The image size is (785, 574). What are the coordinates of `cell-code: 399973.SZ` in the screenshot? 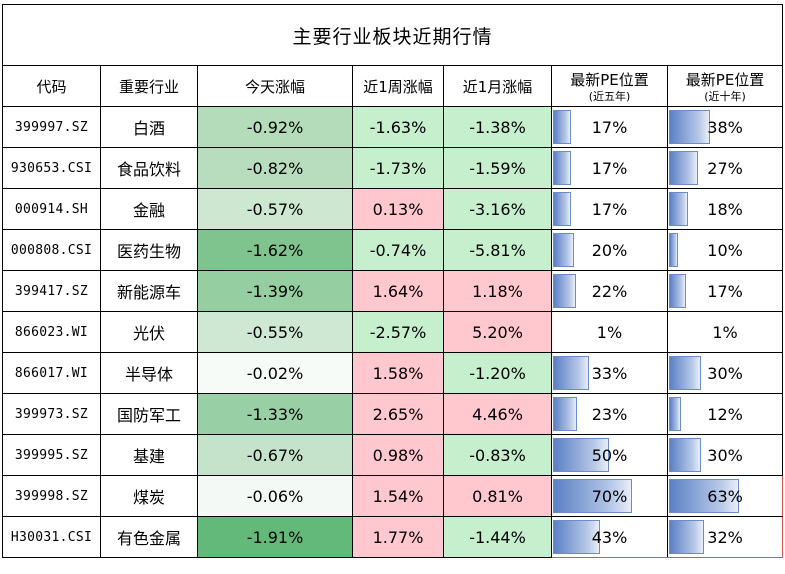 It's located at (51, 414).